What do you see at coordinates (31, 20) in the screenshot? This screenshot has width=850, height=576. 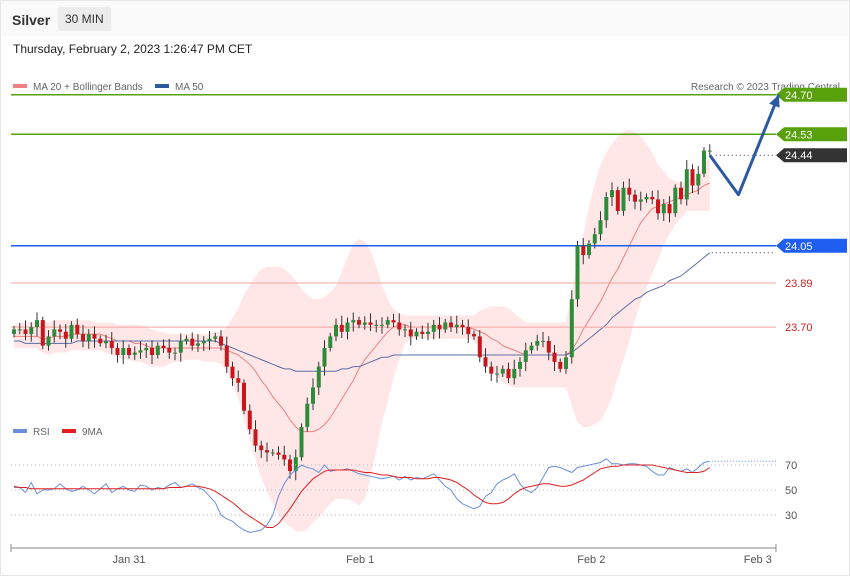 I see `instrument-title: Silver` at bounding box center [31, 20].